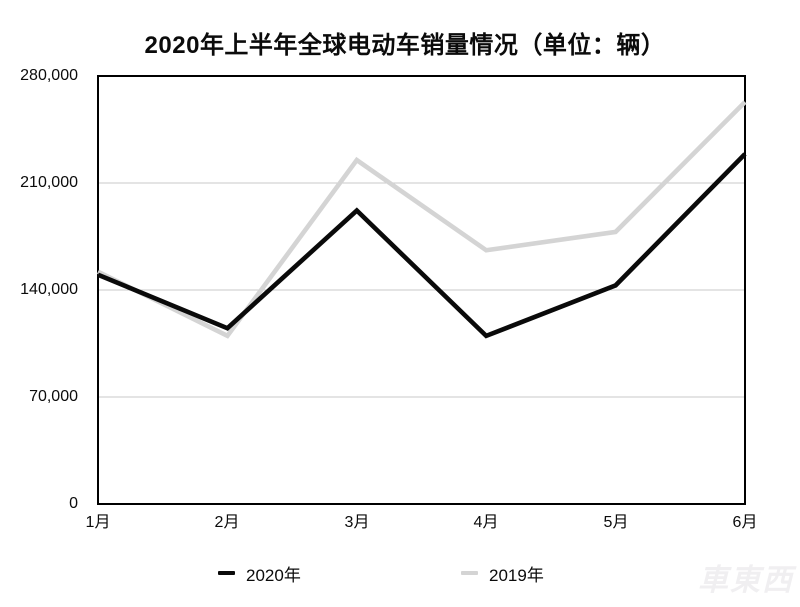 The height and width of the screenshot is (607, 800). What do you see at coordinates (616, 522) in the screenshot?
I see `x-axis-tick-label: 5月` at bounding box center [616, 522].